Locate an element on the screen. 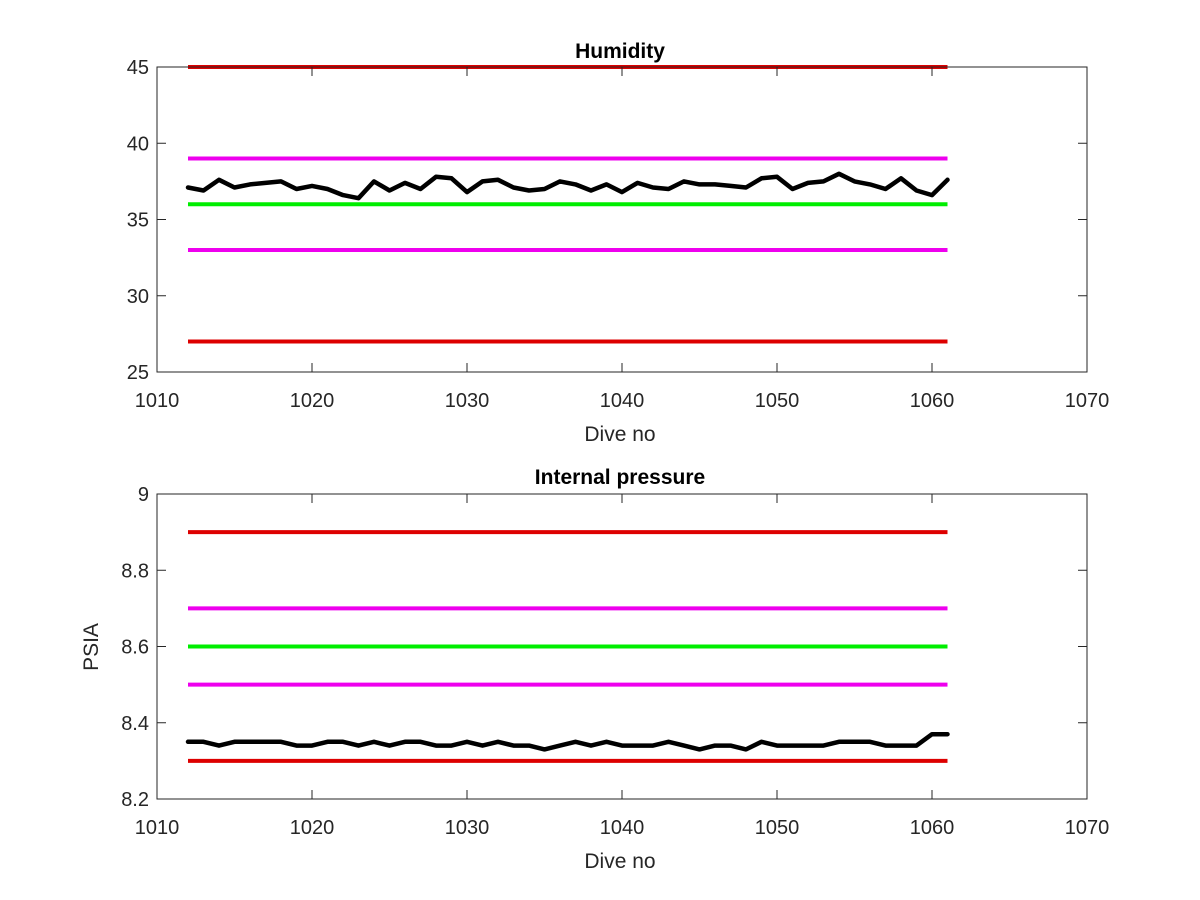 This screenshot has height=900, width=1200. pressure-y-tick-label: 8.8 is located at coordinates (135, 571).